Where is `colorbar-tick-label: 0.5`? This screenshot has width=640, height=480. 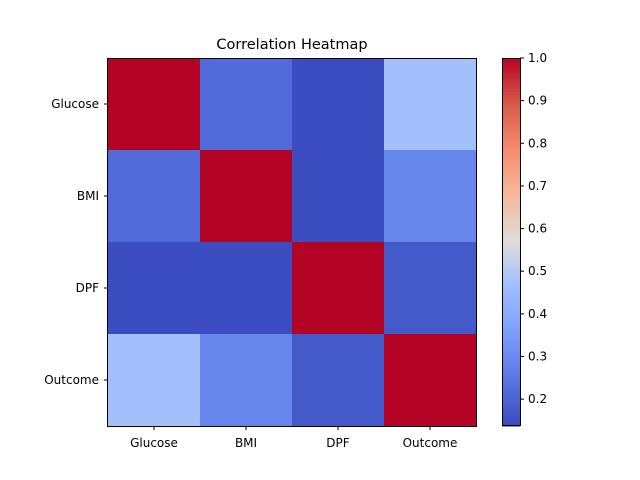 colorbar-tick-label: 0.5 is located at coordinates (537, 271).